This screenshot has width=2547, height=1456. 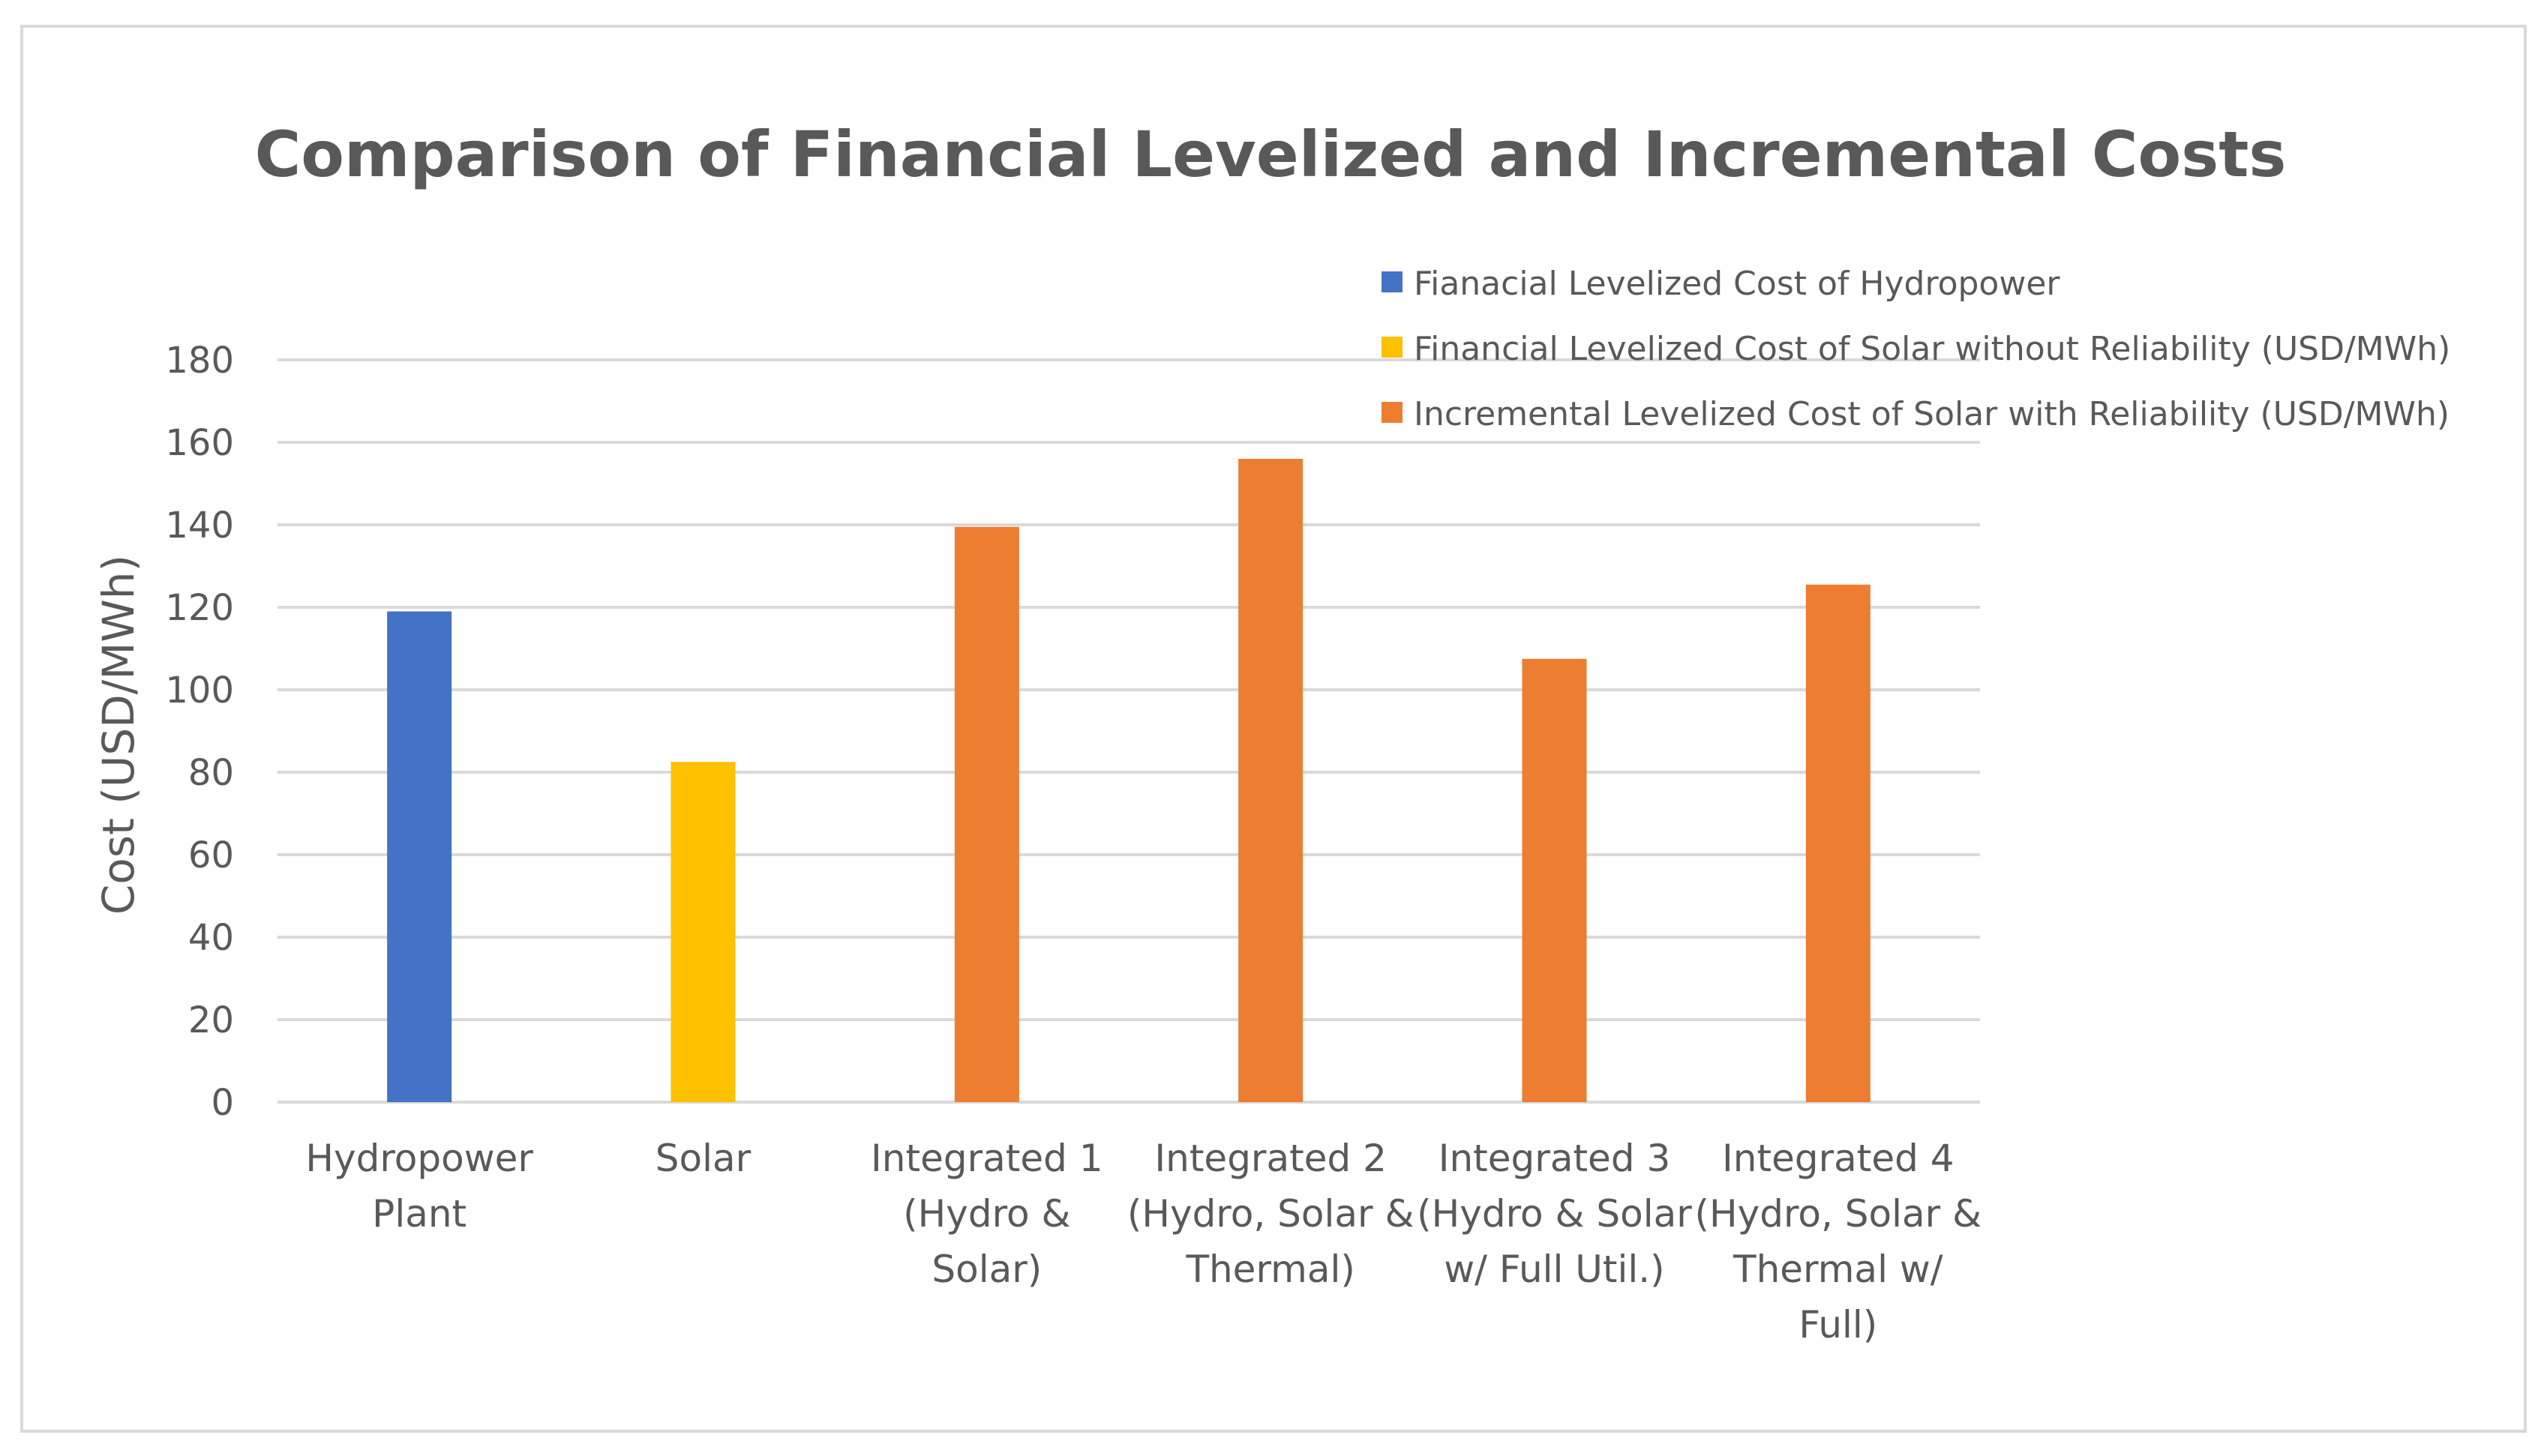 What do you see at coordinates (1837, 1269) in the screenshot?
I see `category-label: Thermal w/` at bounding box center [1837, 1269].